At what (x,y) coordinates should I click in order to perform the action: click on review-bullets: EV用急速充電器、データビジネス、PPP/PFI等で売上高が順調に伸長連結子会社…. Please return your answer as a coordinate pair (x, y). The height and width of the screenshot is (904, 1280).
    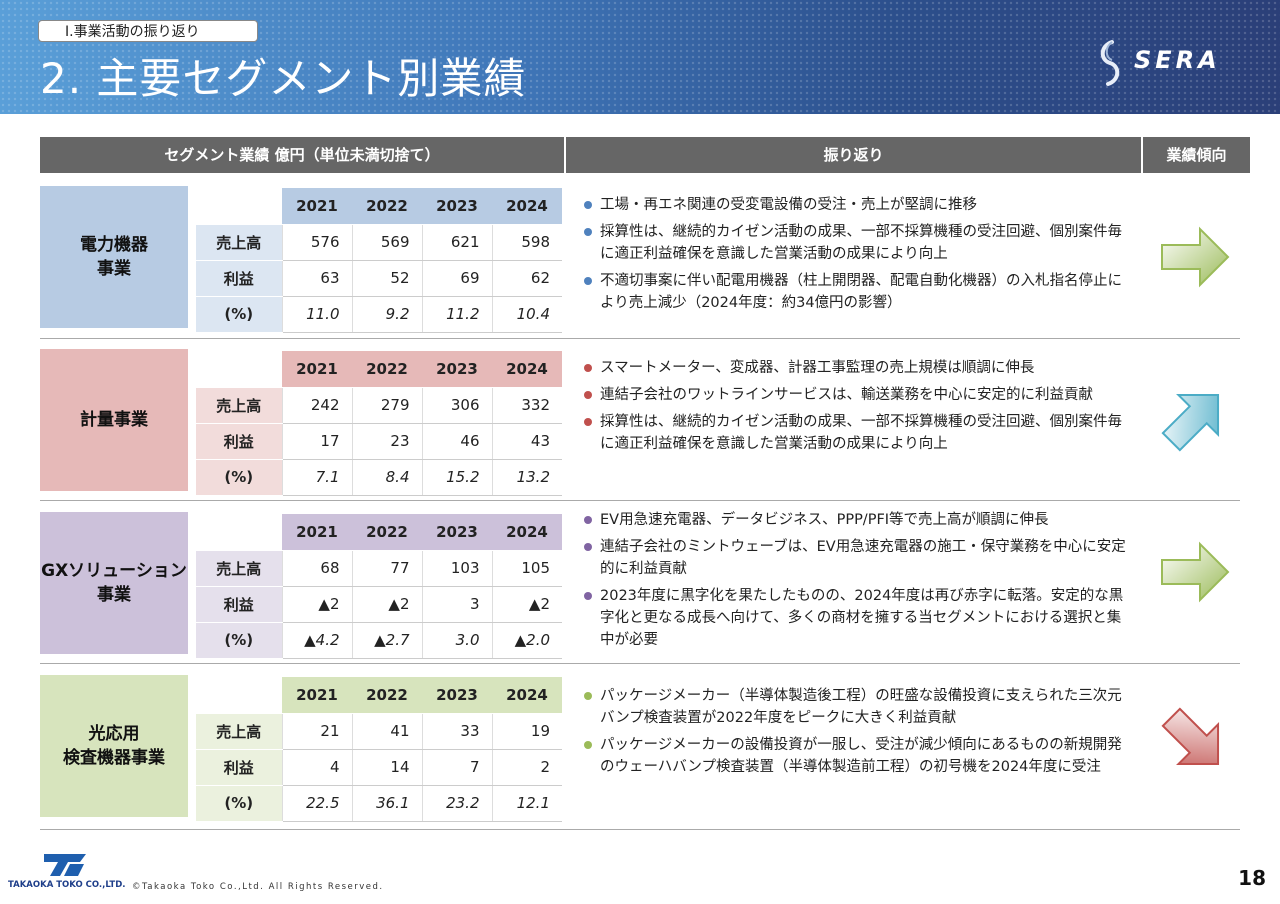
    Looking at the image, I should click on (858, 582).